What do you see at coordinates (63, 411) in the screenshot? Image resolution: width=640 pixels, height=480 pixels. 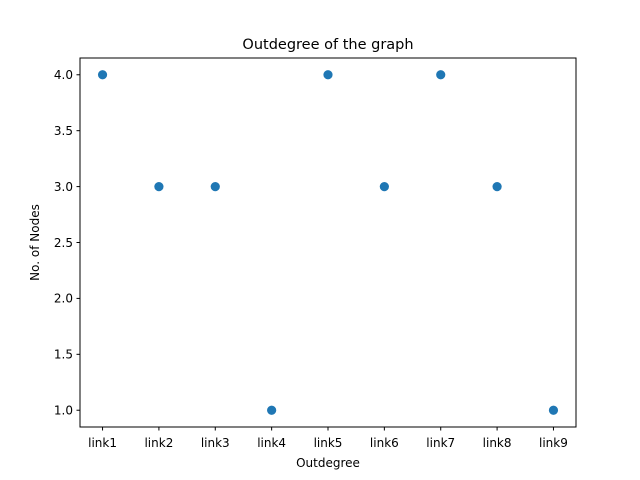 I see `y-tick-label: 1.0` at bounding box center [63, 411].